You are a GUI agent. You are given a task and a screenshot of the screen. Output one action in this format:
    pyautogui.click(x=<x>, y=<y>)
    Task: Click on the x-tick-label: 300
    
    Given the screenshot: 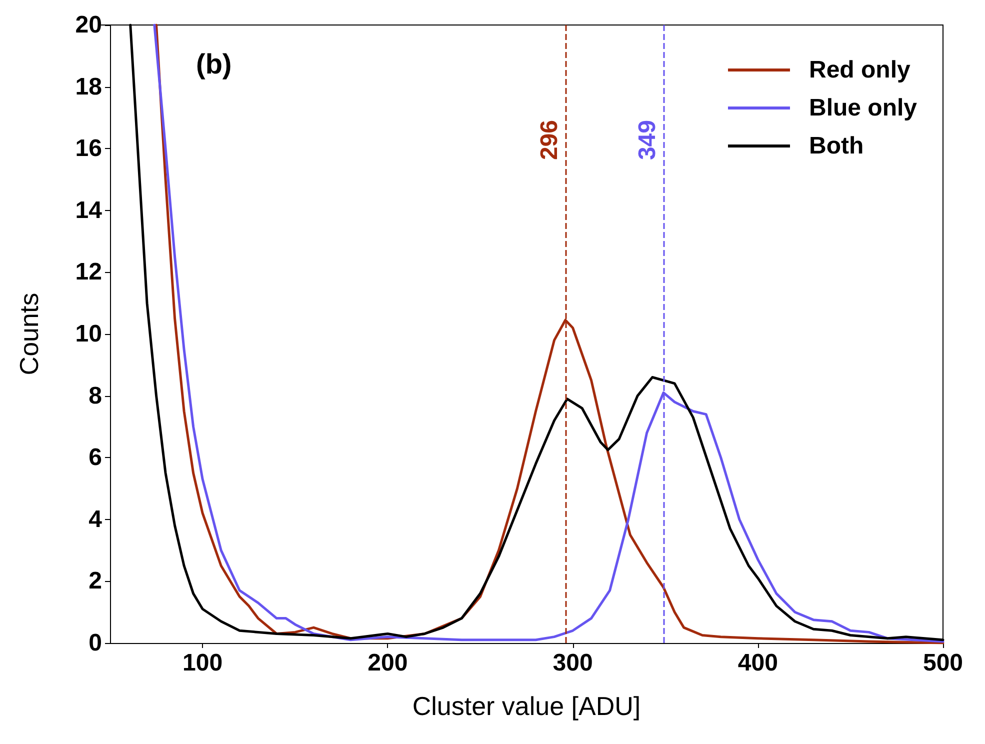 What is the action you would take?
    pyautogui.click(x=572, y=663)
    